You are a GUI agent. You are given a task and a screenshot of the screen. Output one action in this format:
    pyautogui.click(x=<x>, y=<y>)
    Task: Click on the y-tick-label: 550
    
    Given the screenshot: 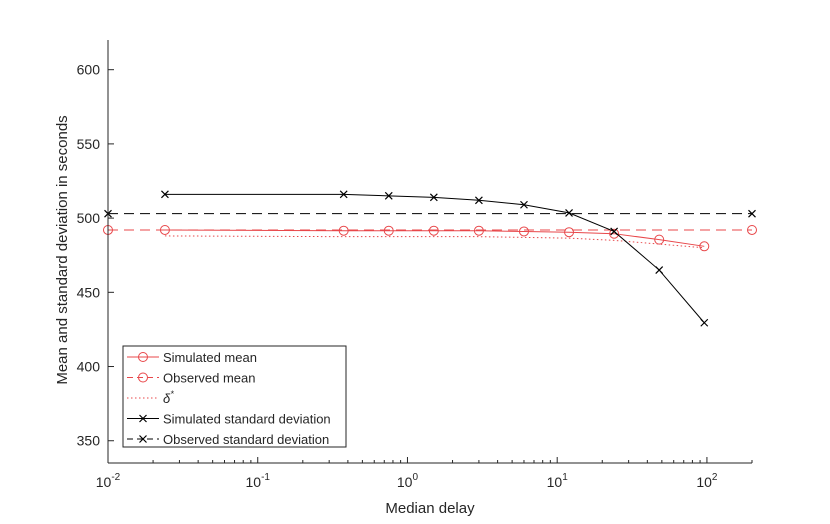 What is the action you would take?
    pyautogui.click(x=89, y=144)
    